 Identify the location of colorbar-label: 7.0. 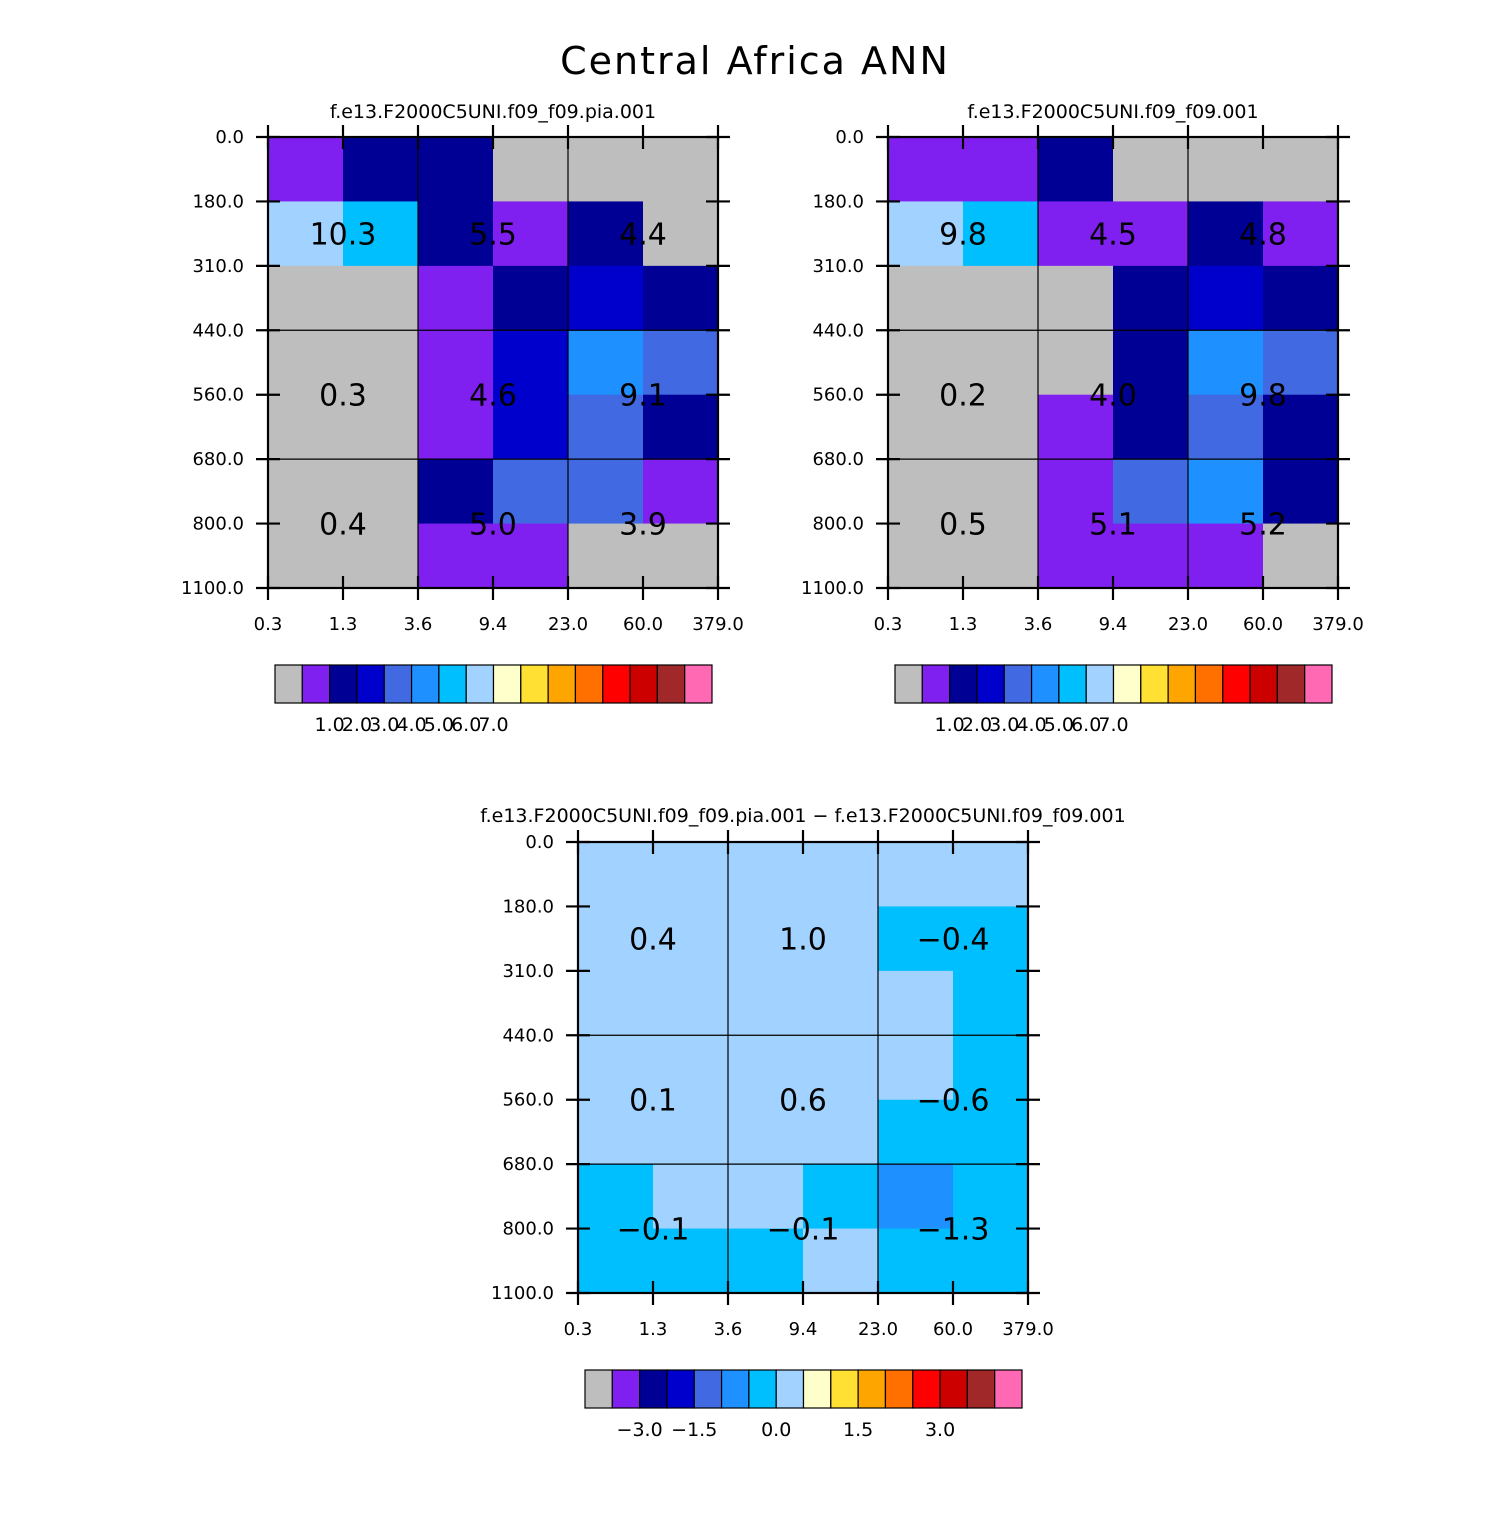
(493, 725).